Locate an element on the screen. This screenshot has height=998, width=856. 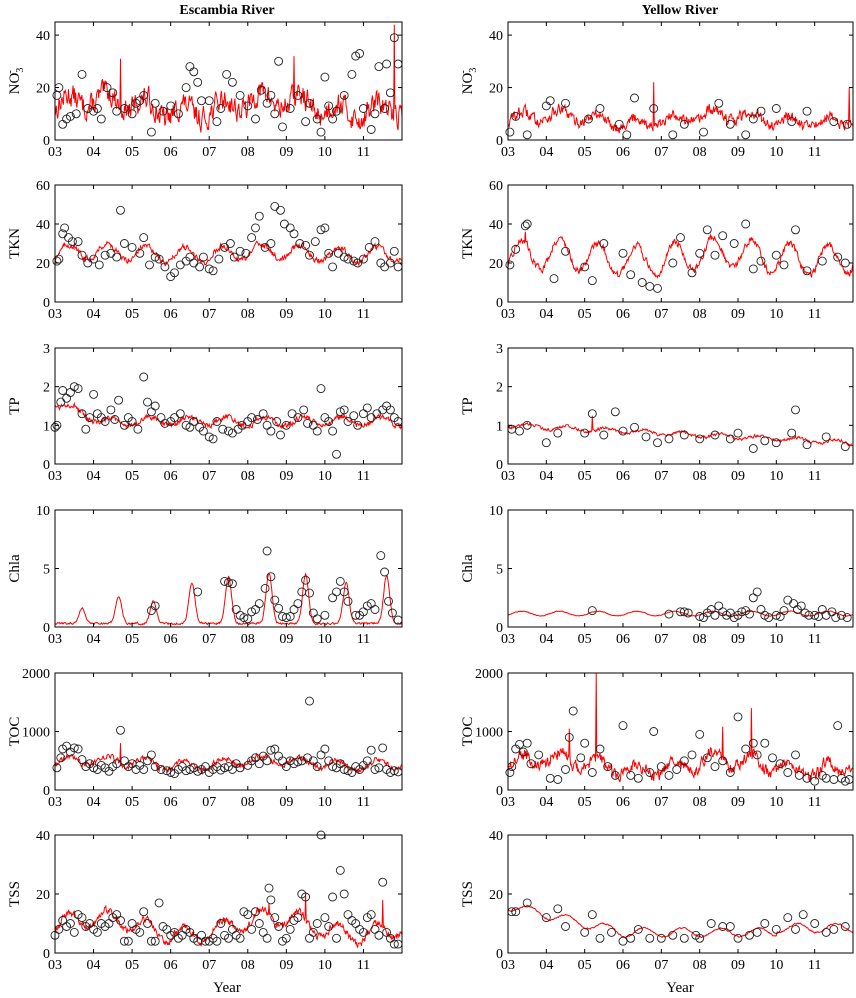
x-tick-label: 04 is located at coordinates (546, 314).